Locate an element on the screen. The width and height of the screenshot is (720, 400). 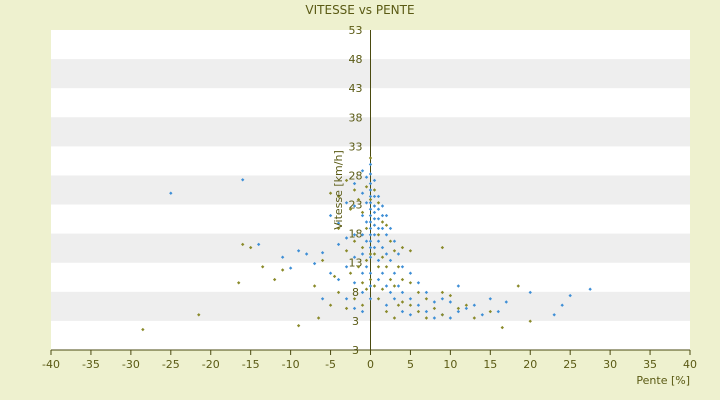
x-tick-label: -5 is located at coordinates (330, 364).